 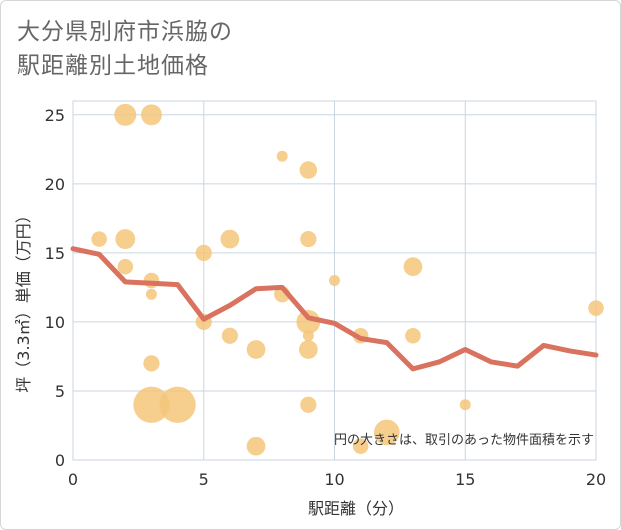 What do you see at coordinates (464, 440) in the screenshot?
I see `size-legend-note: 円の大きさは、取引のあった物件面積を示す` at bounding box center [464, 440].